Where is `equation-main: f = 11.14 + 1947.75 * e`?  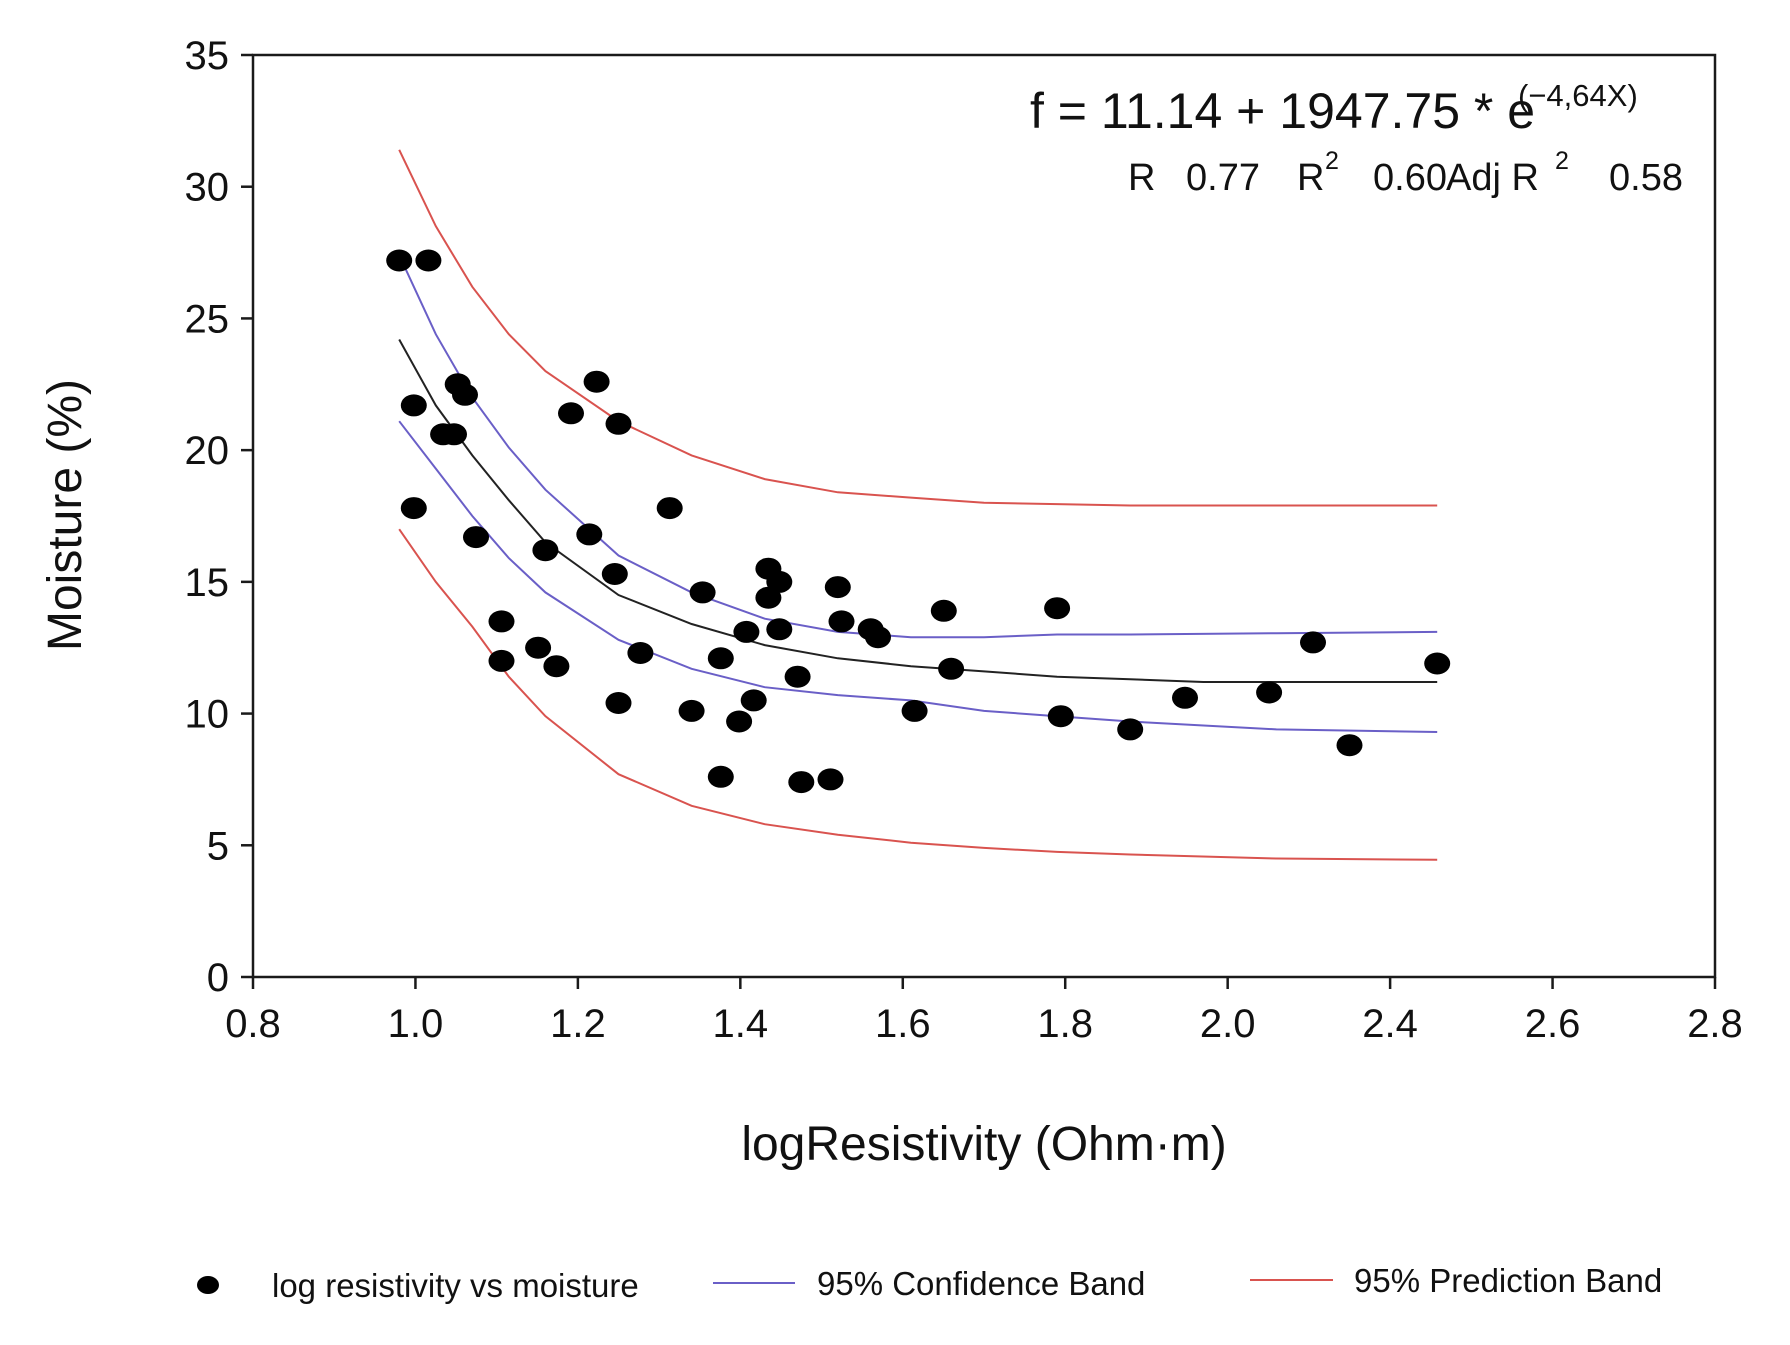
equation-main: f = 11.14 + 1947.75 * e is located at coordinates (1282, 111).